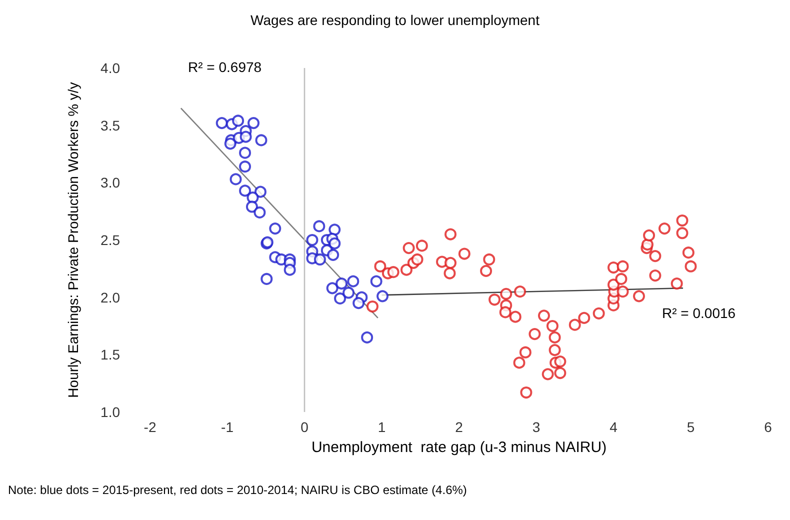  Describe the element at coordinates (110, 240) in the screenshot. I see `y-tick-label: 2.5` at that location.